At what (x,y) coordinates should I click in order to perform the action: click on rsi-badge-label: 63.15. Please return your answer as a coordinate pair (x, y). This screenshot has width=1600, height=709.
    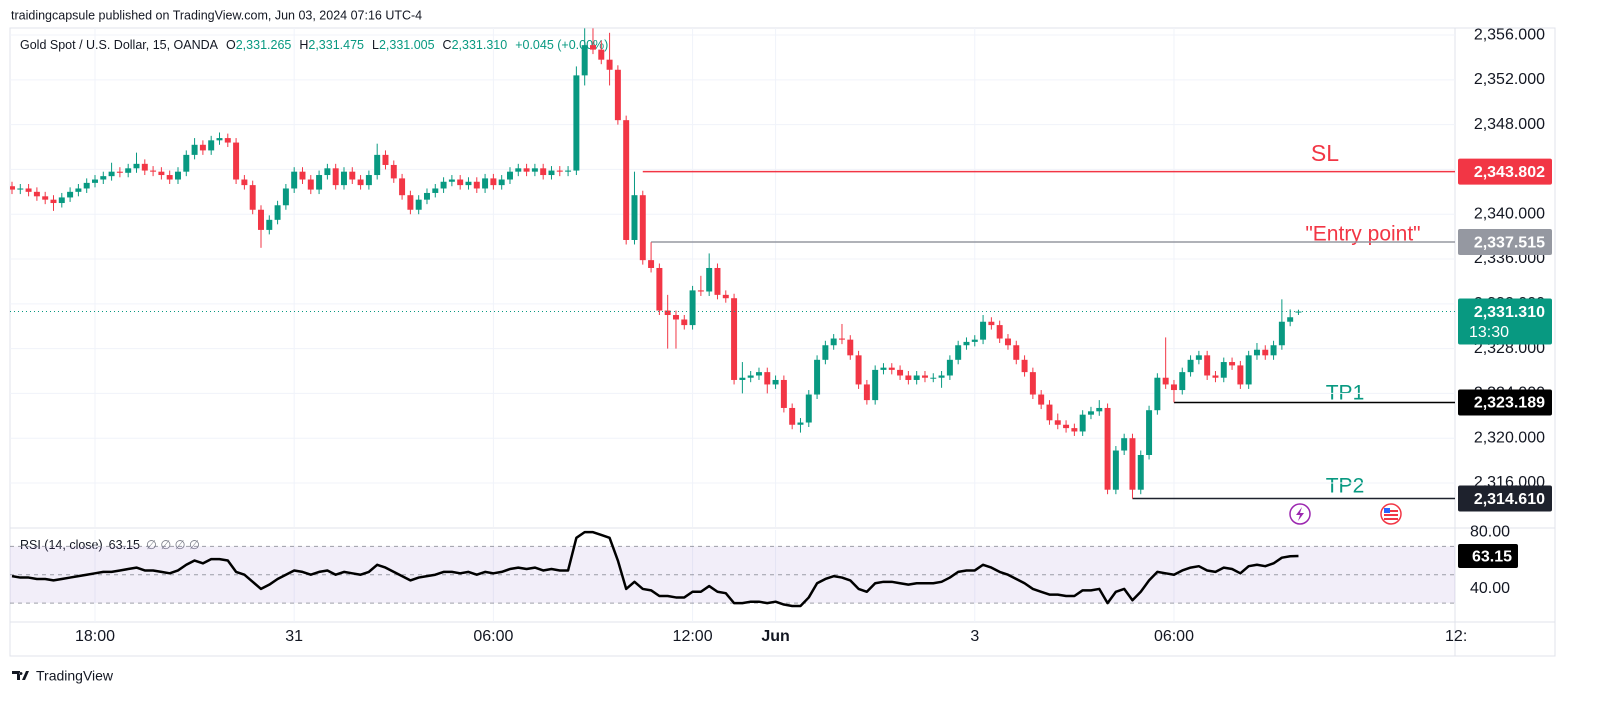
    Looking at the image, I should click on (1492, 556).